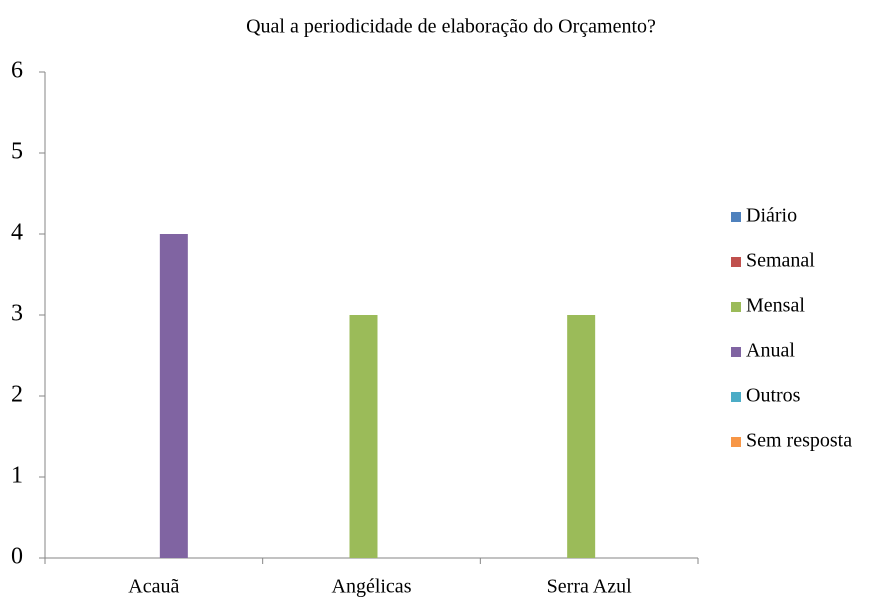 Image resolution: width=871 pixels, height=601 pixels. I want to click on x-tick-label: Acauã, so click(153, 587).